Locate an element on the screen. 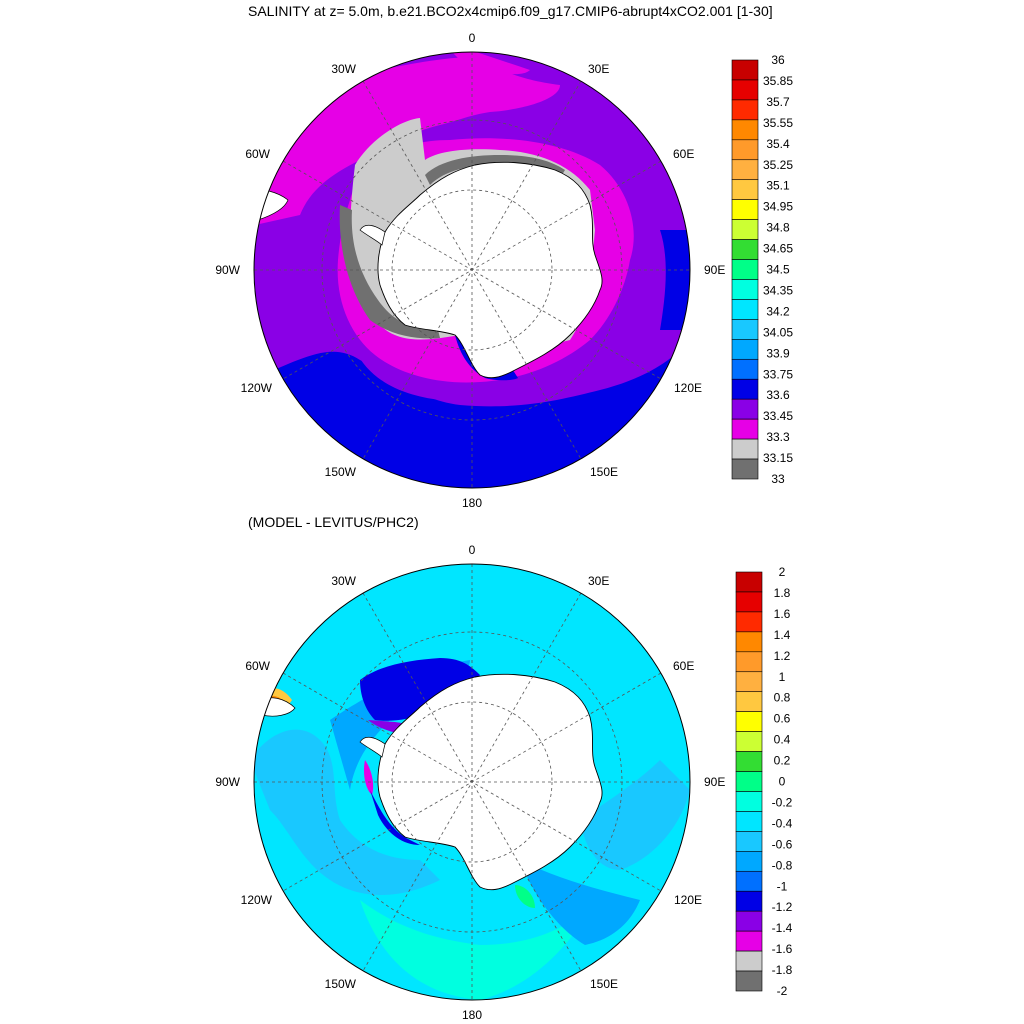 The width and height of the screenshot is (1024, 1024). difference-colorbar-tick-label: 0.2 is located at coordinates (782, 761).